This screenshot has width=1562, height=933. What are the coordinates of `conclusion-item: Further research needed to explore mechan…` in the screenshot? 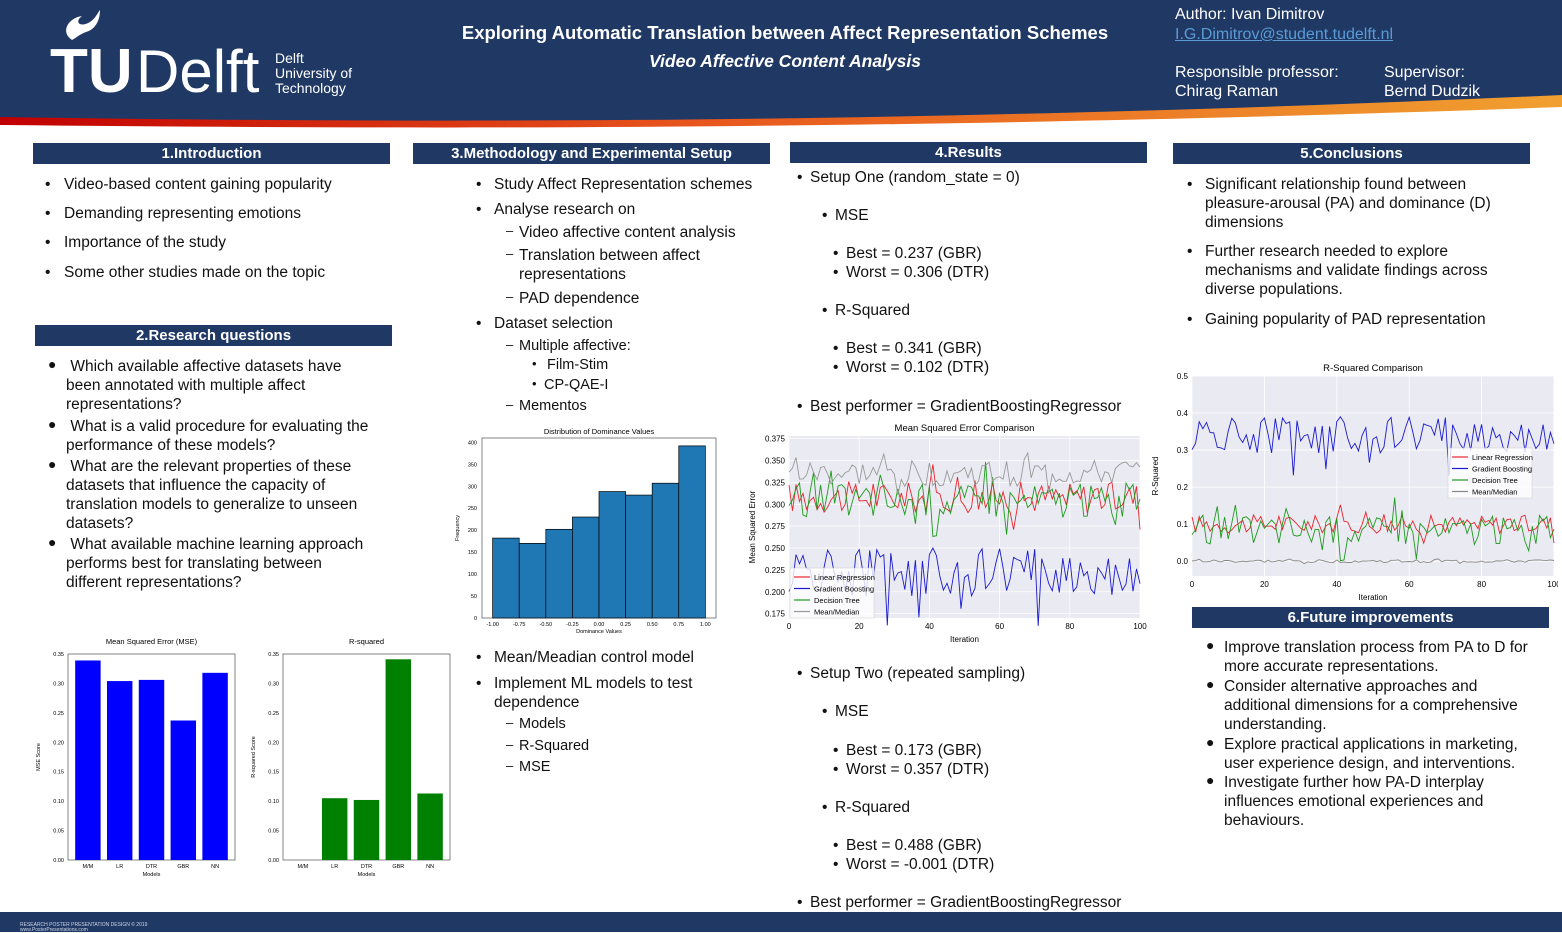 It's located at (1346, 270).